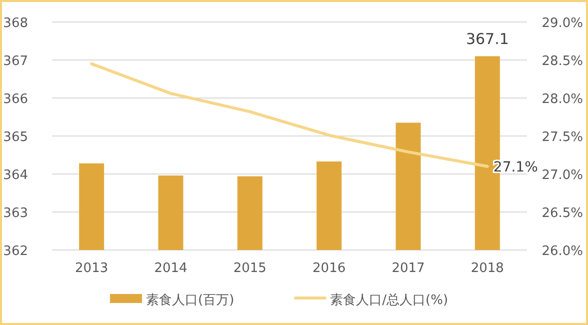  What do you see at coordinates (249, 268) in the screenshot?
I see `x-tick-label: 2015` at bounding box center [249, 268].